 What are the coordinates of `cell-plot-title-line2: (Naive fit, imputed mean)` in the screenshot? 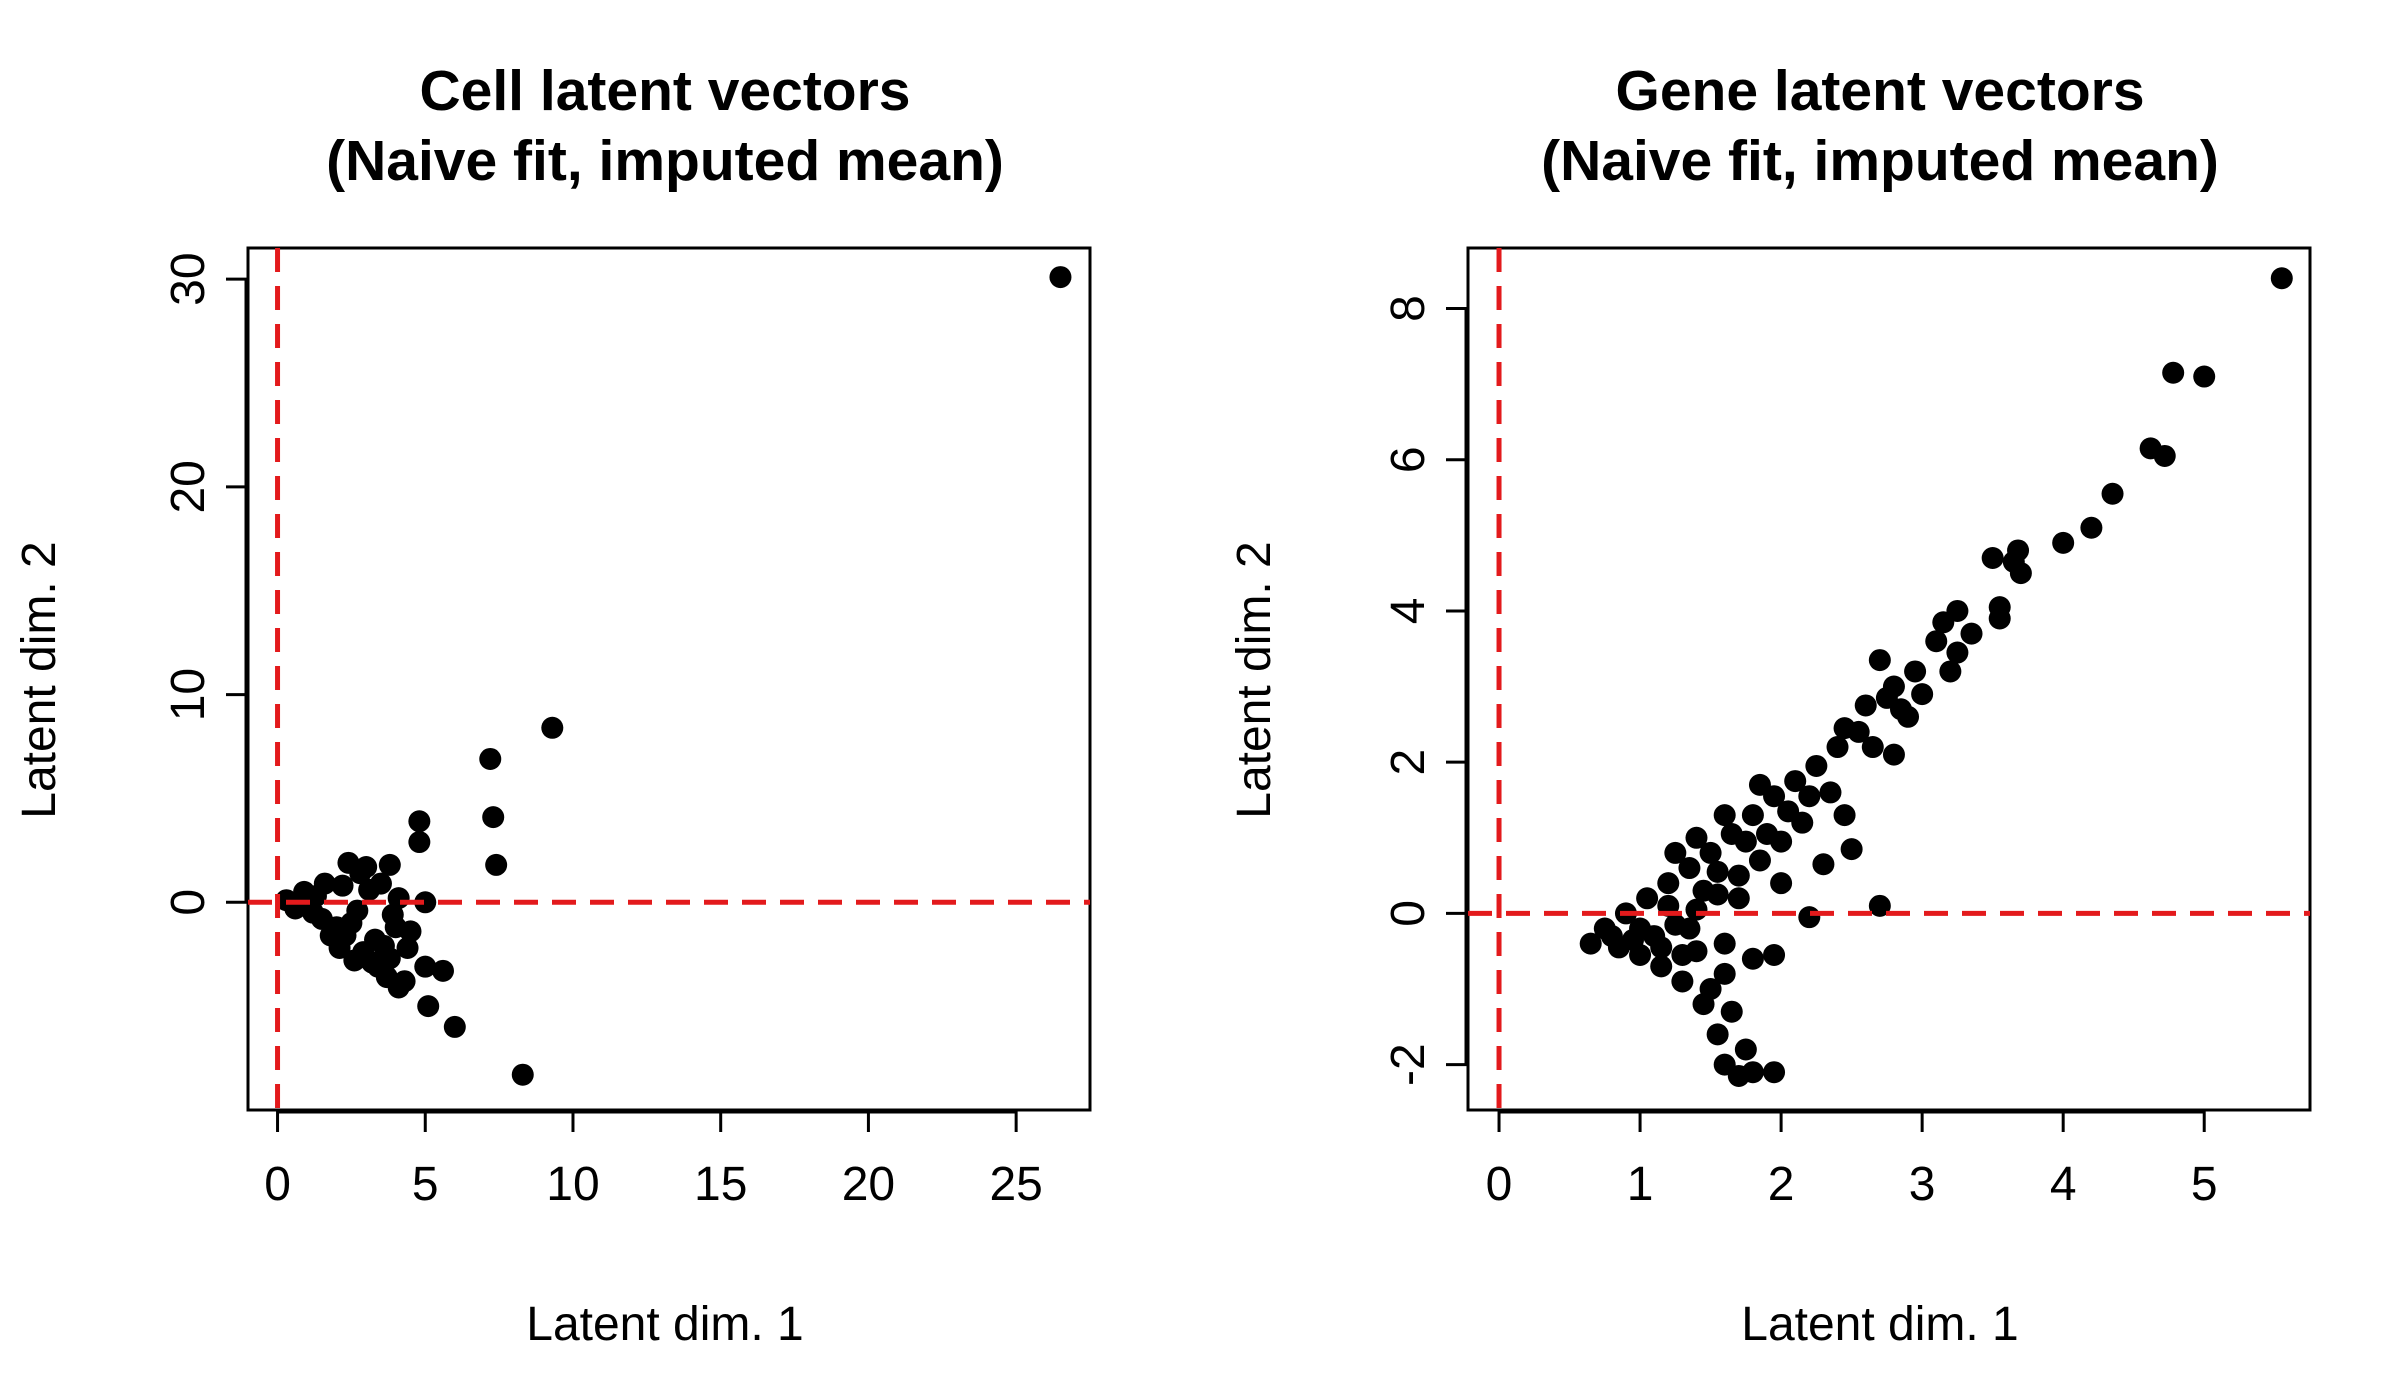 It's located at (665, 161).